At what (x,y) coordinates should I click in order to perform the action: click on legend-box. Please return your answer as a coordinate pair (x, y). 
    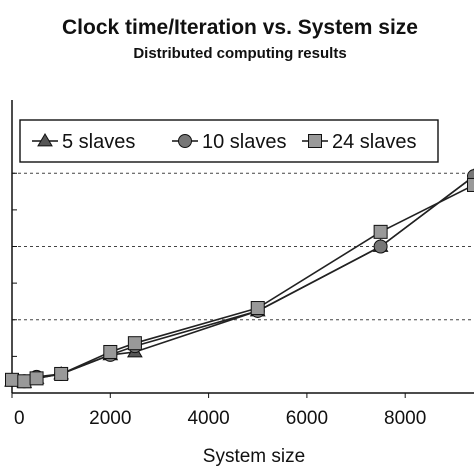
    Looking at the image, I should click on (229, 141).